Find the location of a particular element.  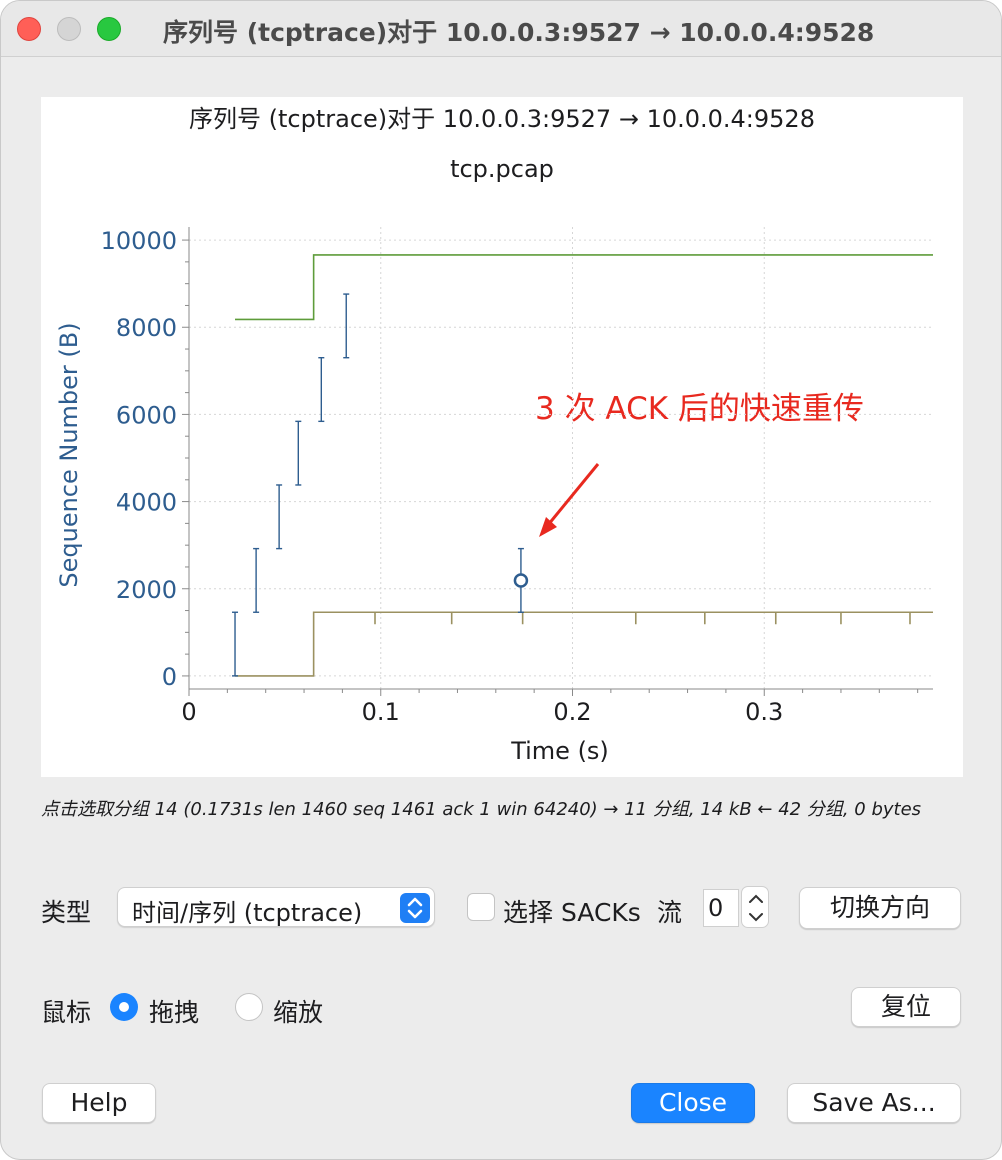

type-label: 类型 is located at coordinates (66, 912).